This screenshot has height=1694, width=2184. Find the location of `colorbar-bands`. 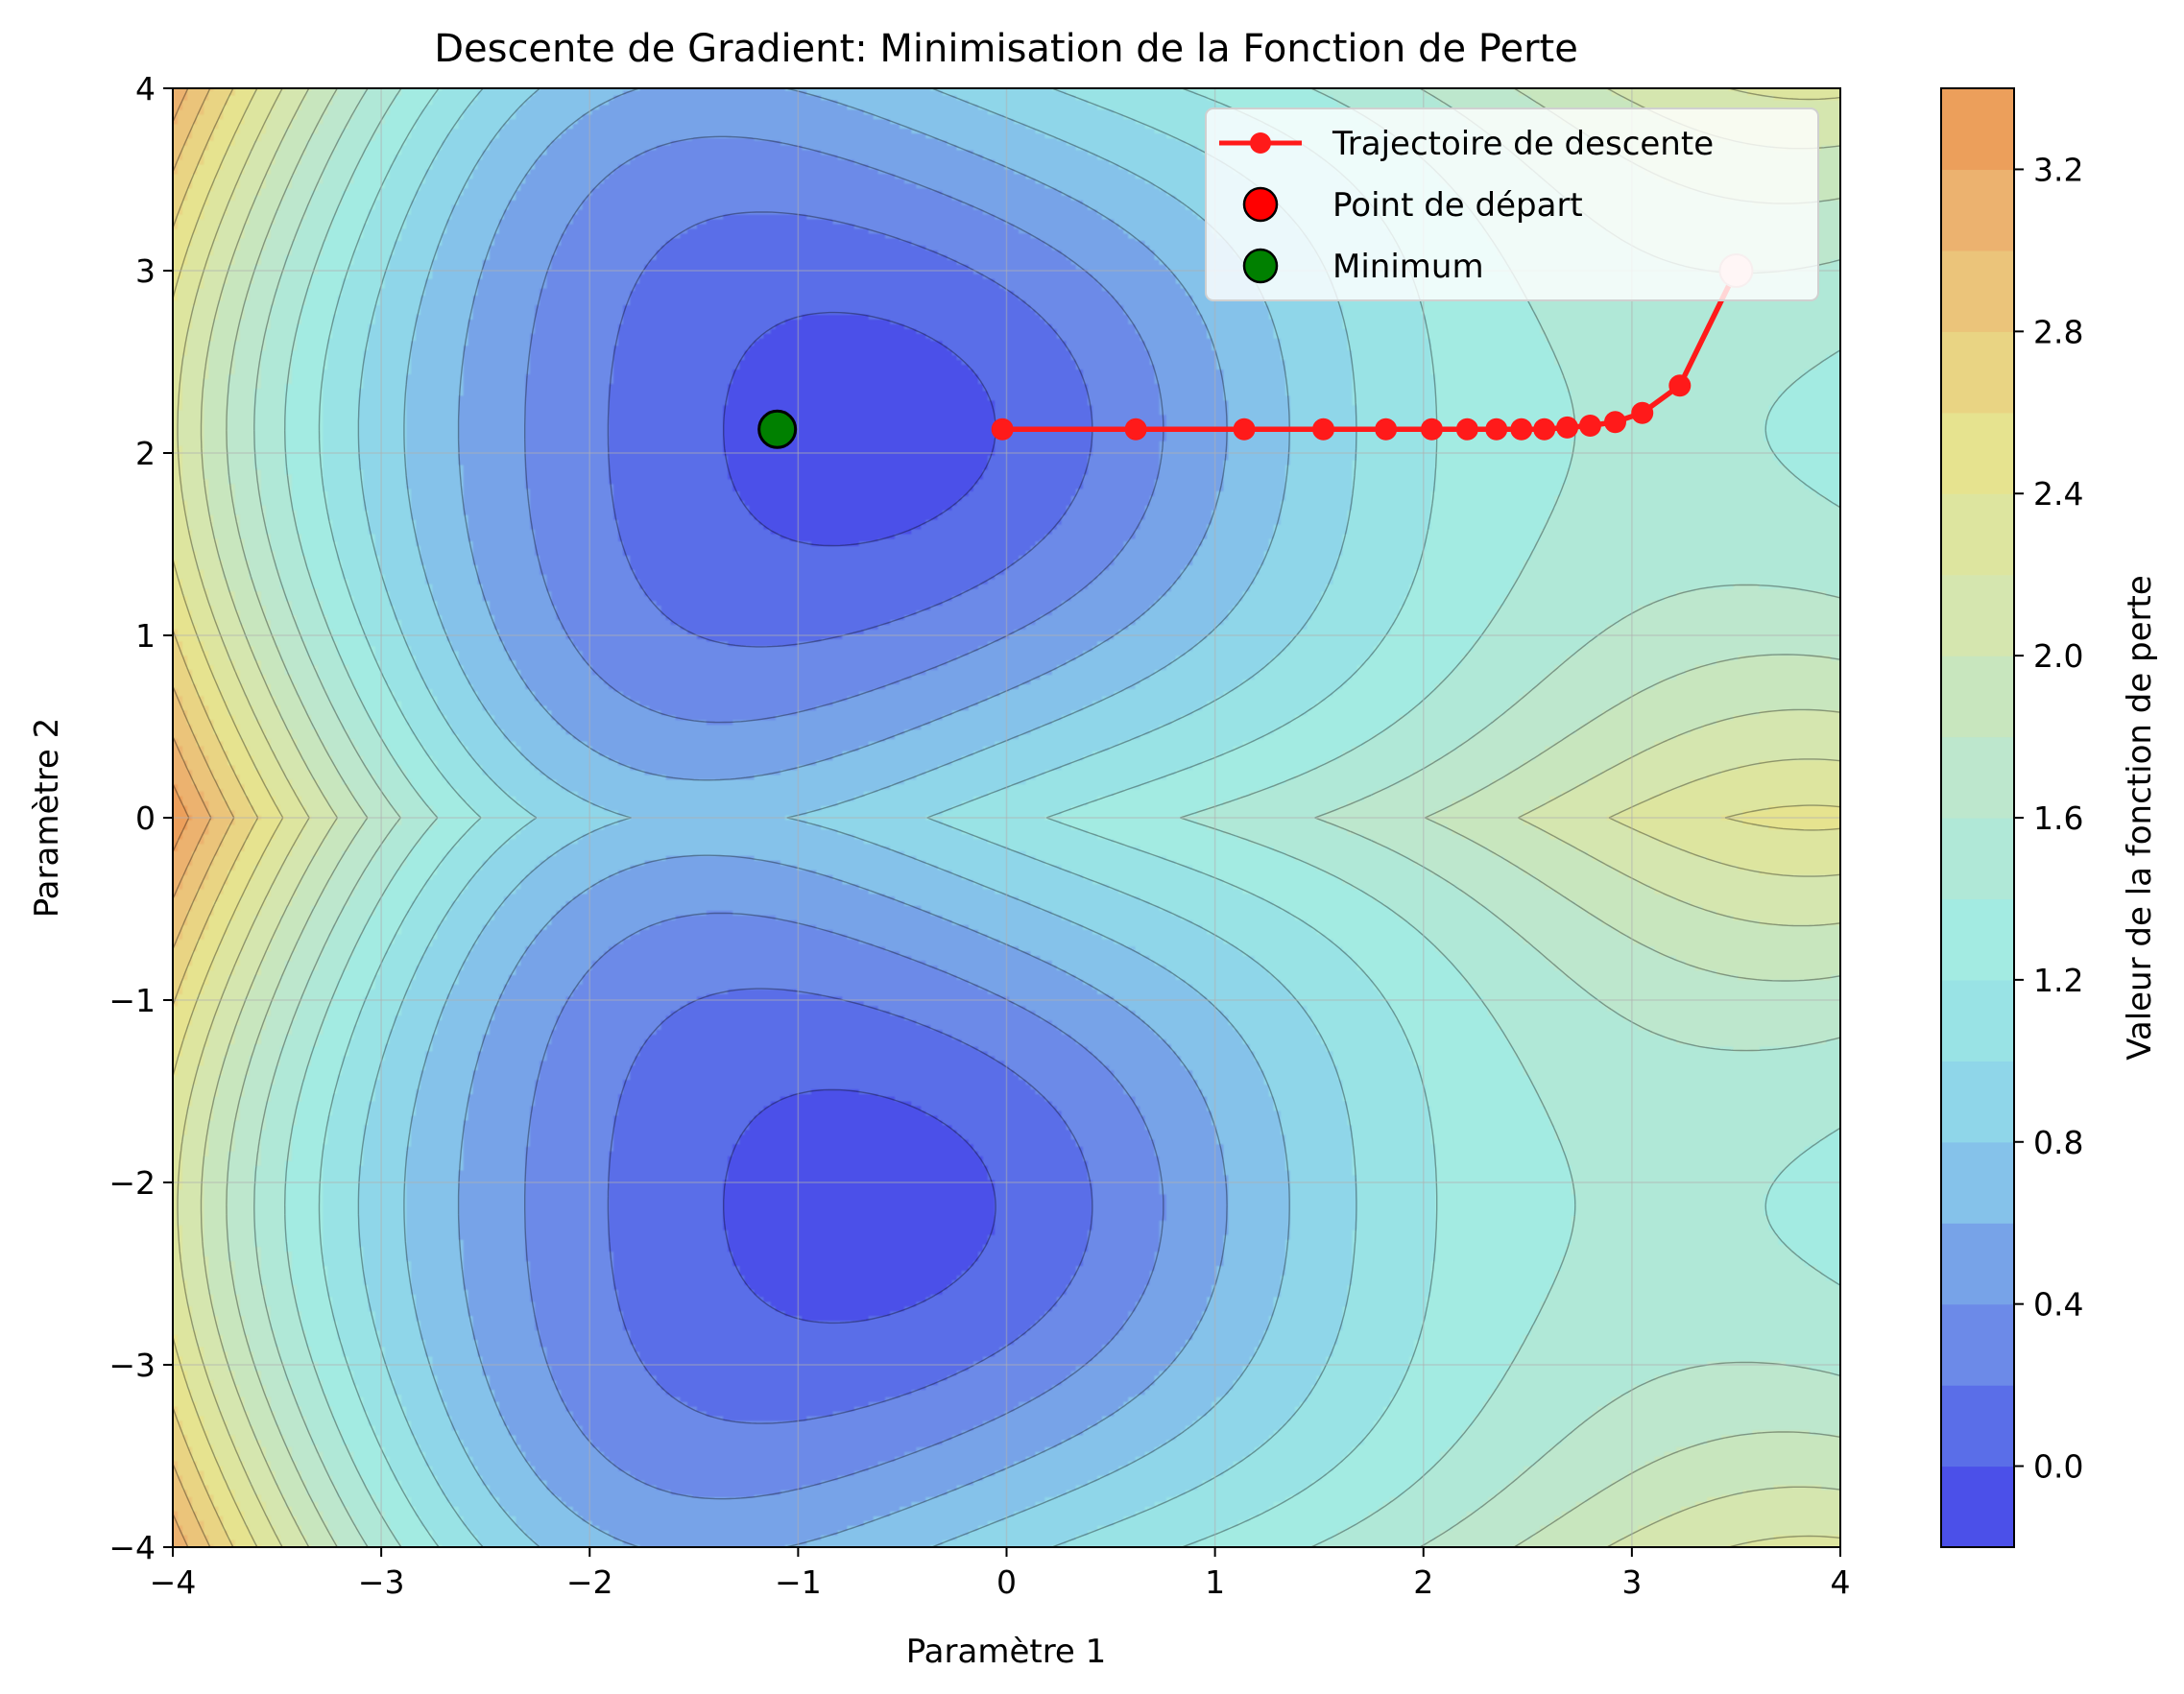

colorbar-bands is located at coordinates (1977, 818).